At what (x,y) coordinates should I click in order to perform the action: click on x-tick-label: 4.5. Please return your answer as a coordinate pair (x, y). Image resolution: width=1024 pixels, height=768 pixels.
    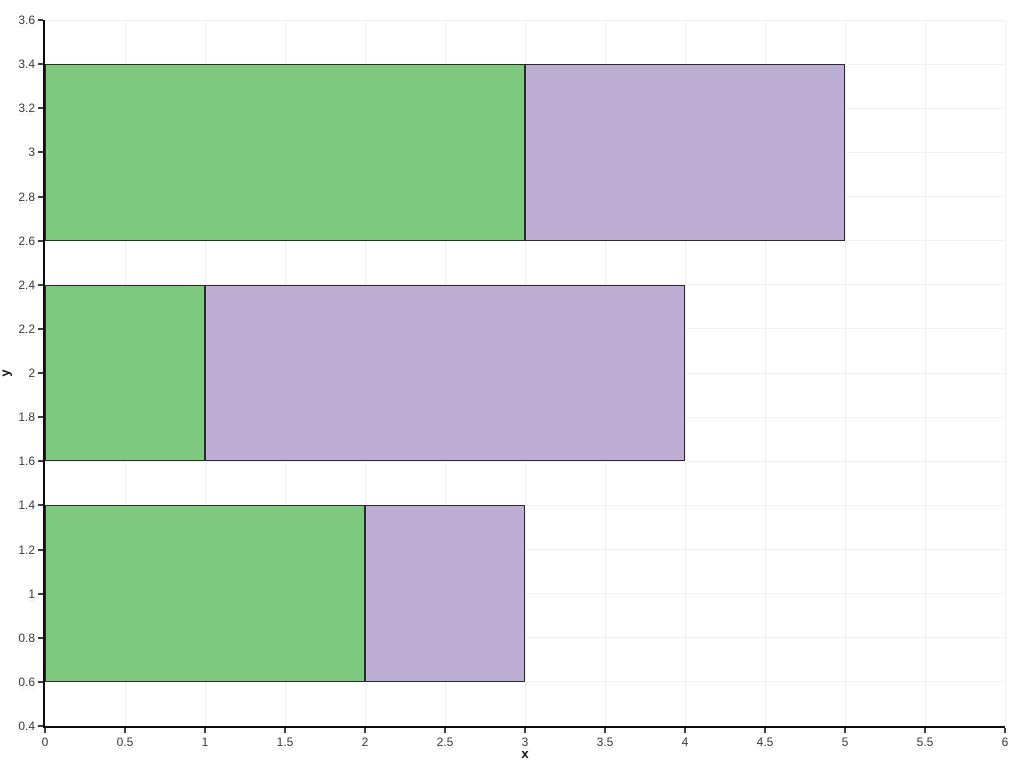
    Looking at the image, I should click on (765, 742).